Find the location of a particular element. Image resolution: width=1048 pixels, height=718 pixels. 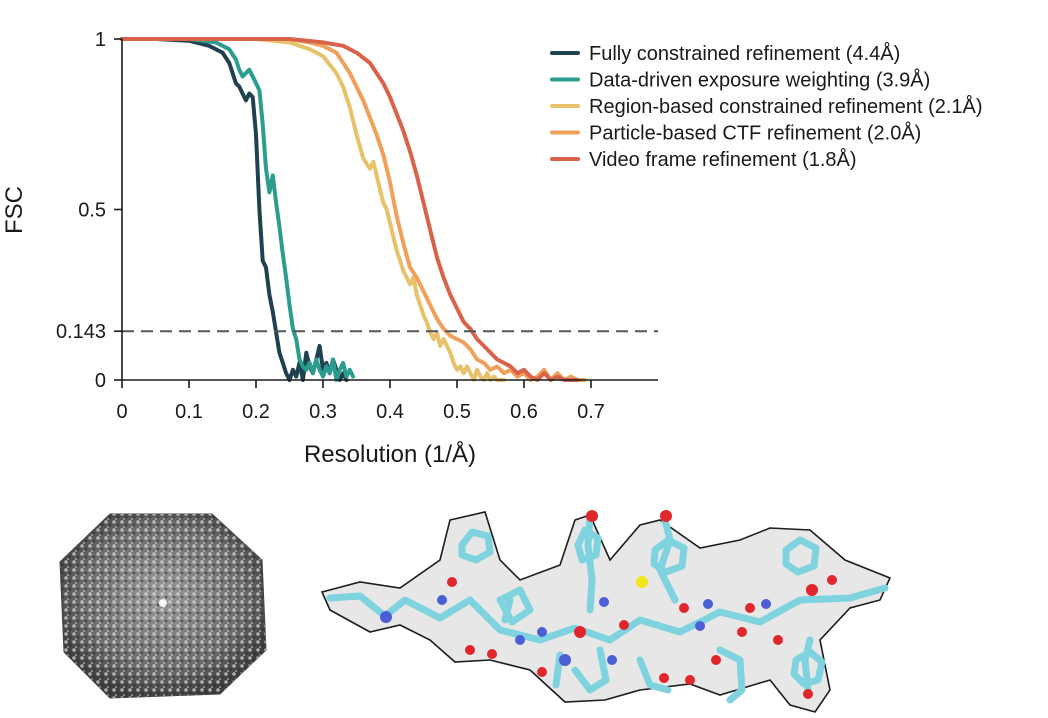

legend-label: Particle-based CTF refinement (2.0Å) is located at coordinates (755, 133).